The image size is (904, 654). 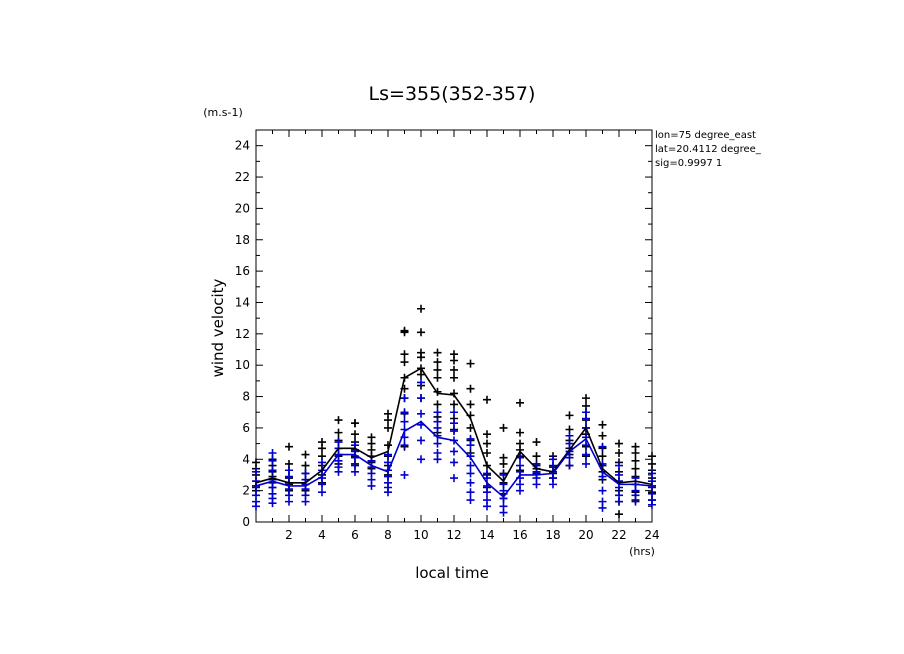 I want to click on x-tick-label: 24, so click(x=651, y=535).